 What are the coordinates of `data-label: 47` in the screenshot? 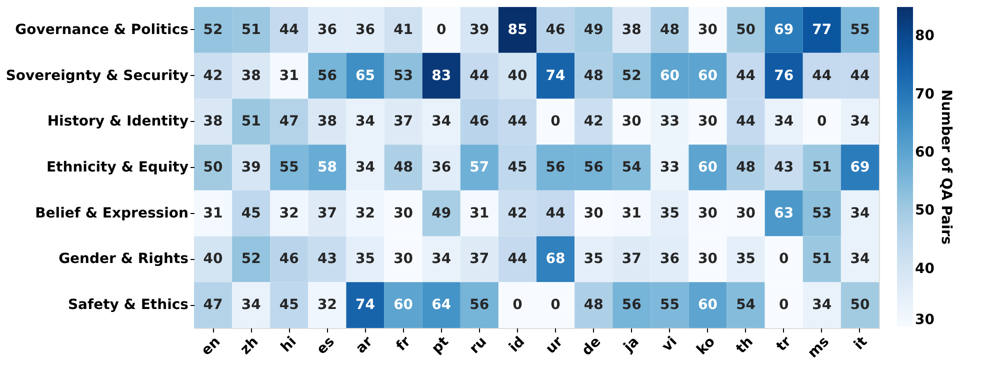 It's located at (289, 122).